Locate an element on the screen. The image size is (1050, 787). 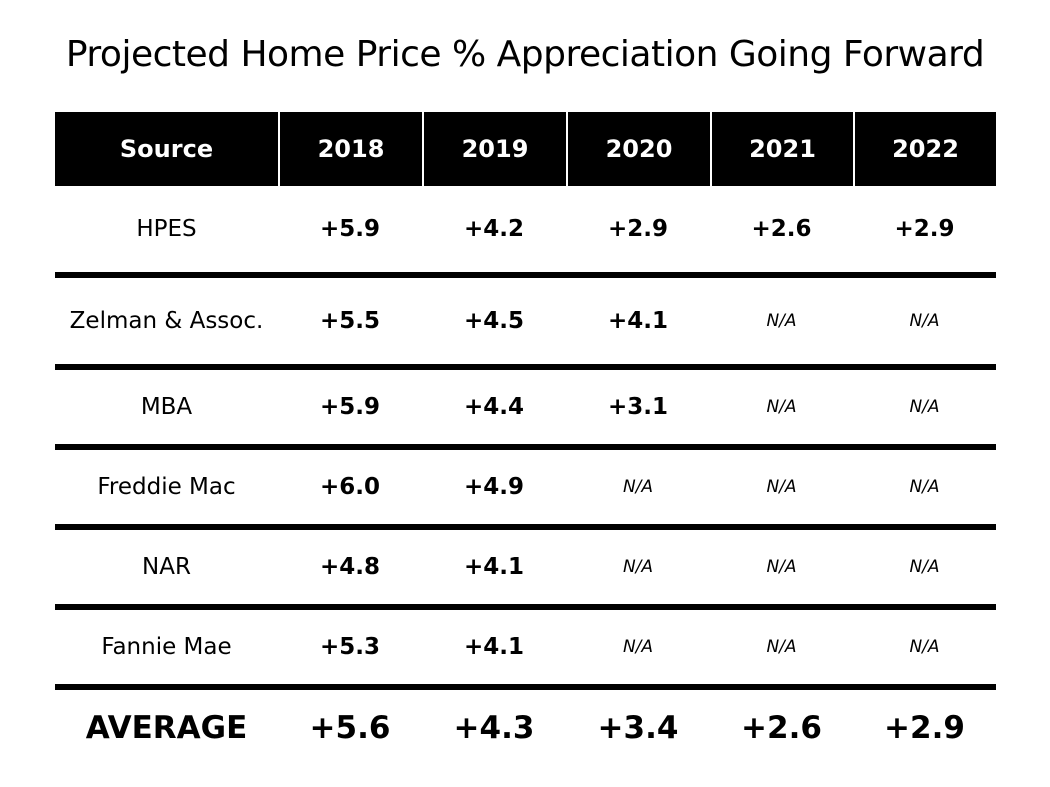
header-2019: 2019 is located at coordinates (494, 149).